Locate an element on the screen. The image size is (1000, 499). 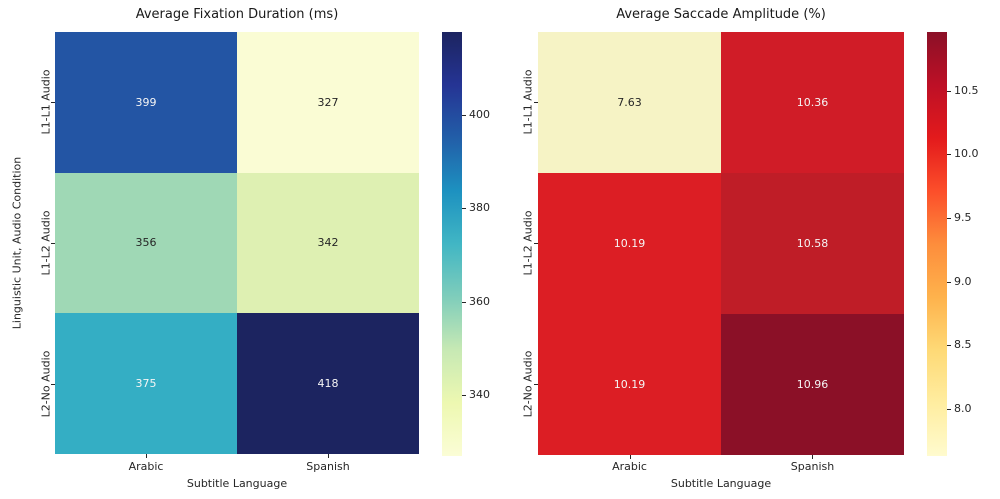
heatmap-cell: 327 is located at coordinates (328, 102).